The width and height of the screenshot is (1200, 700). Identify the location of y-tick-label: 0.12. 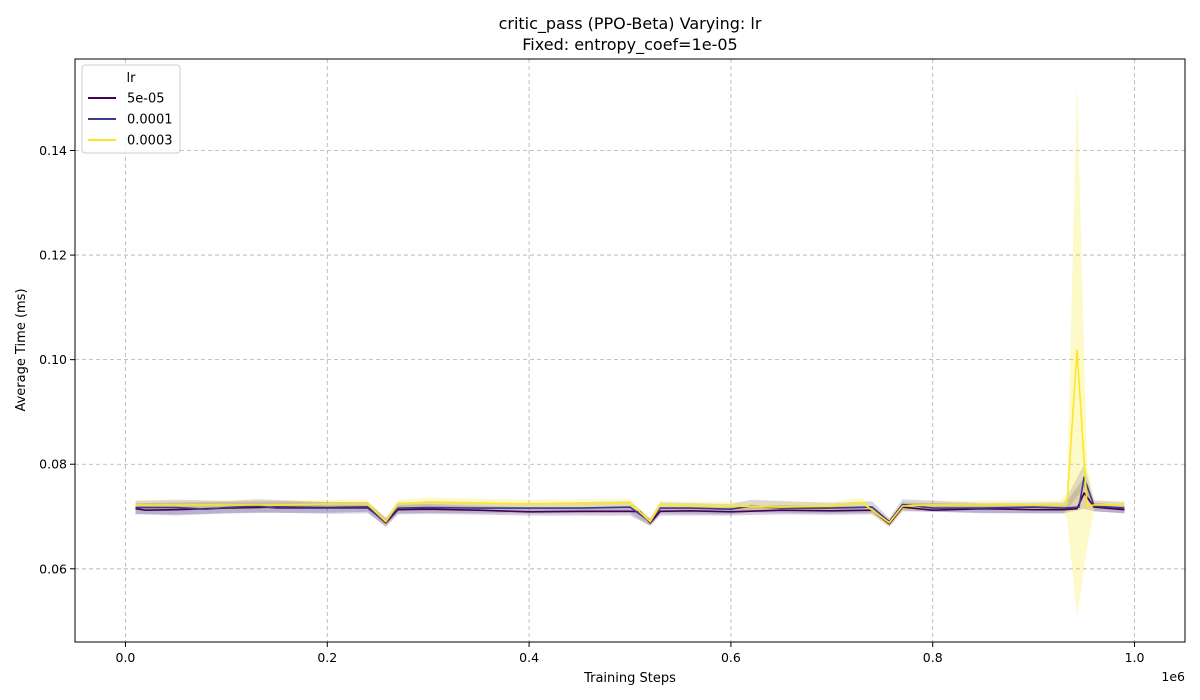
(53, 255).